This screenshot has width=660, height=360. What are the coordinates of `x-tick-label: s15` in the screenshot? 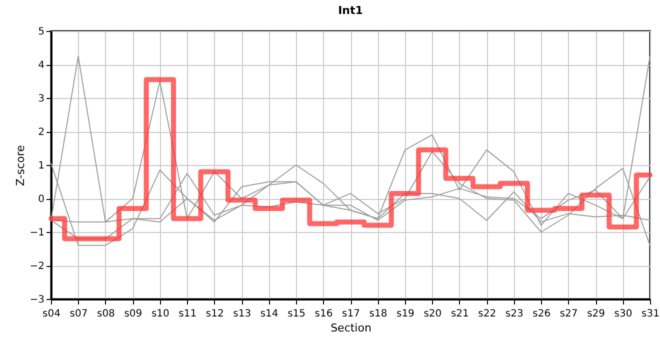 It's located at (297, 314).